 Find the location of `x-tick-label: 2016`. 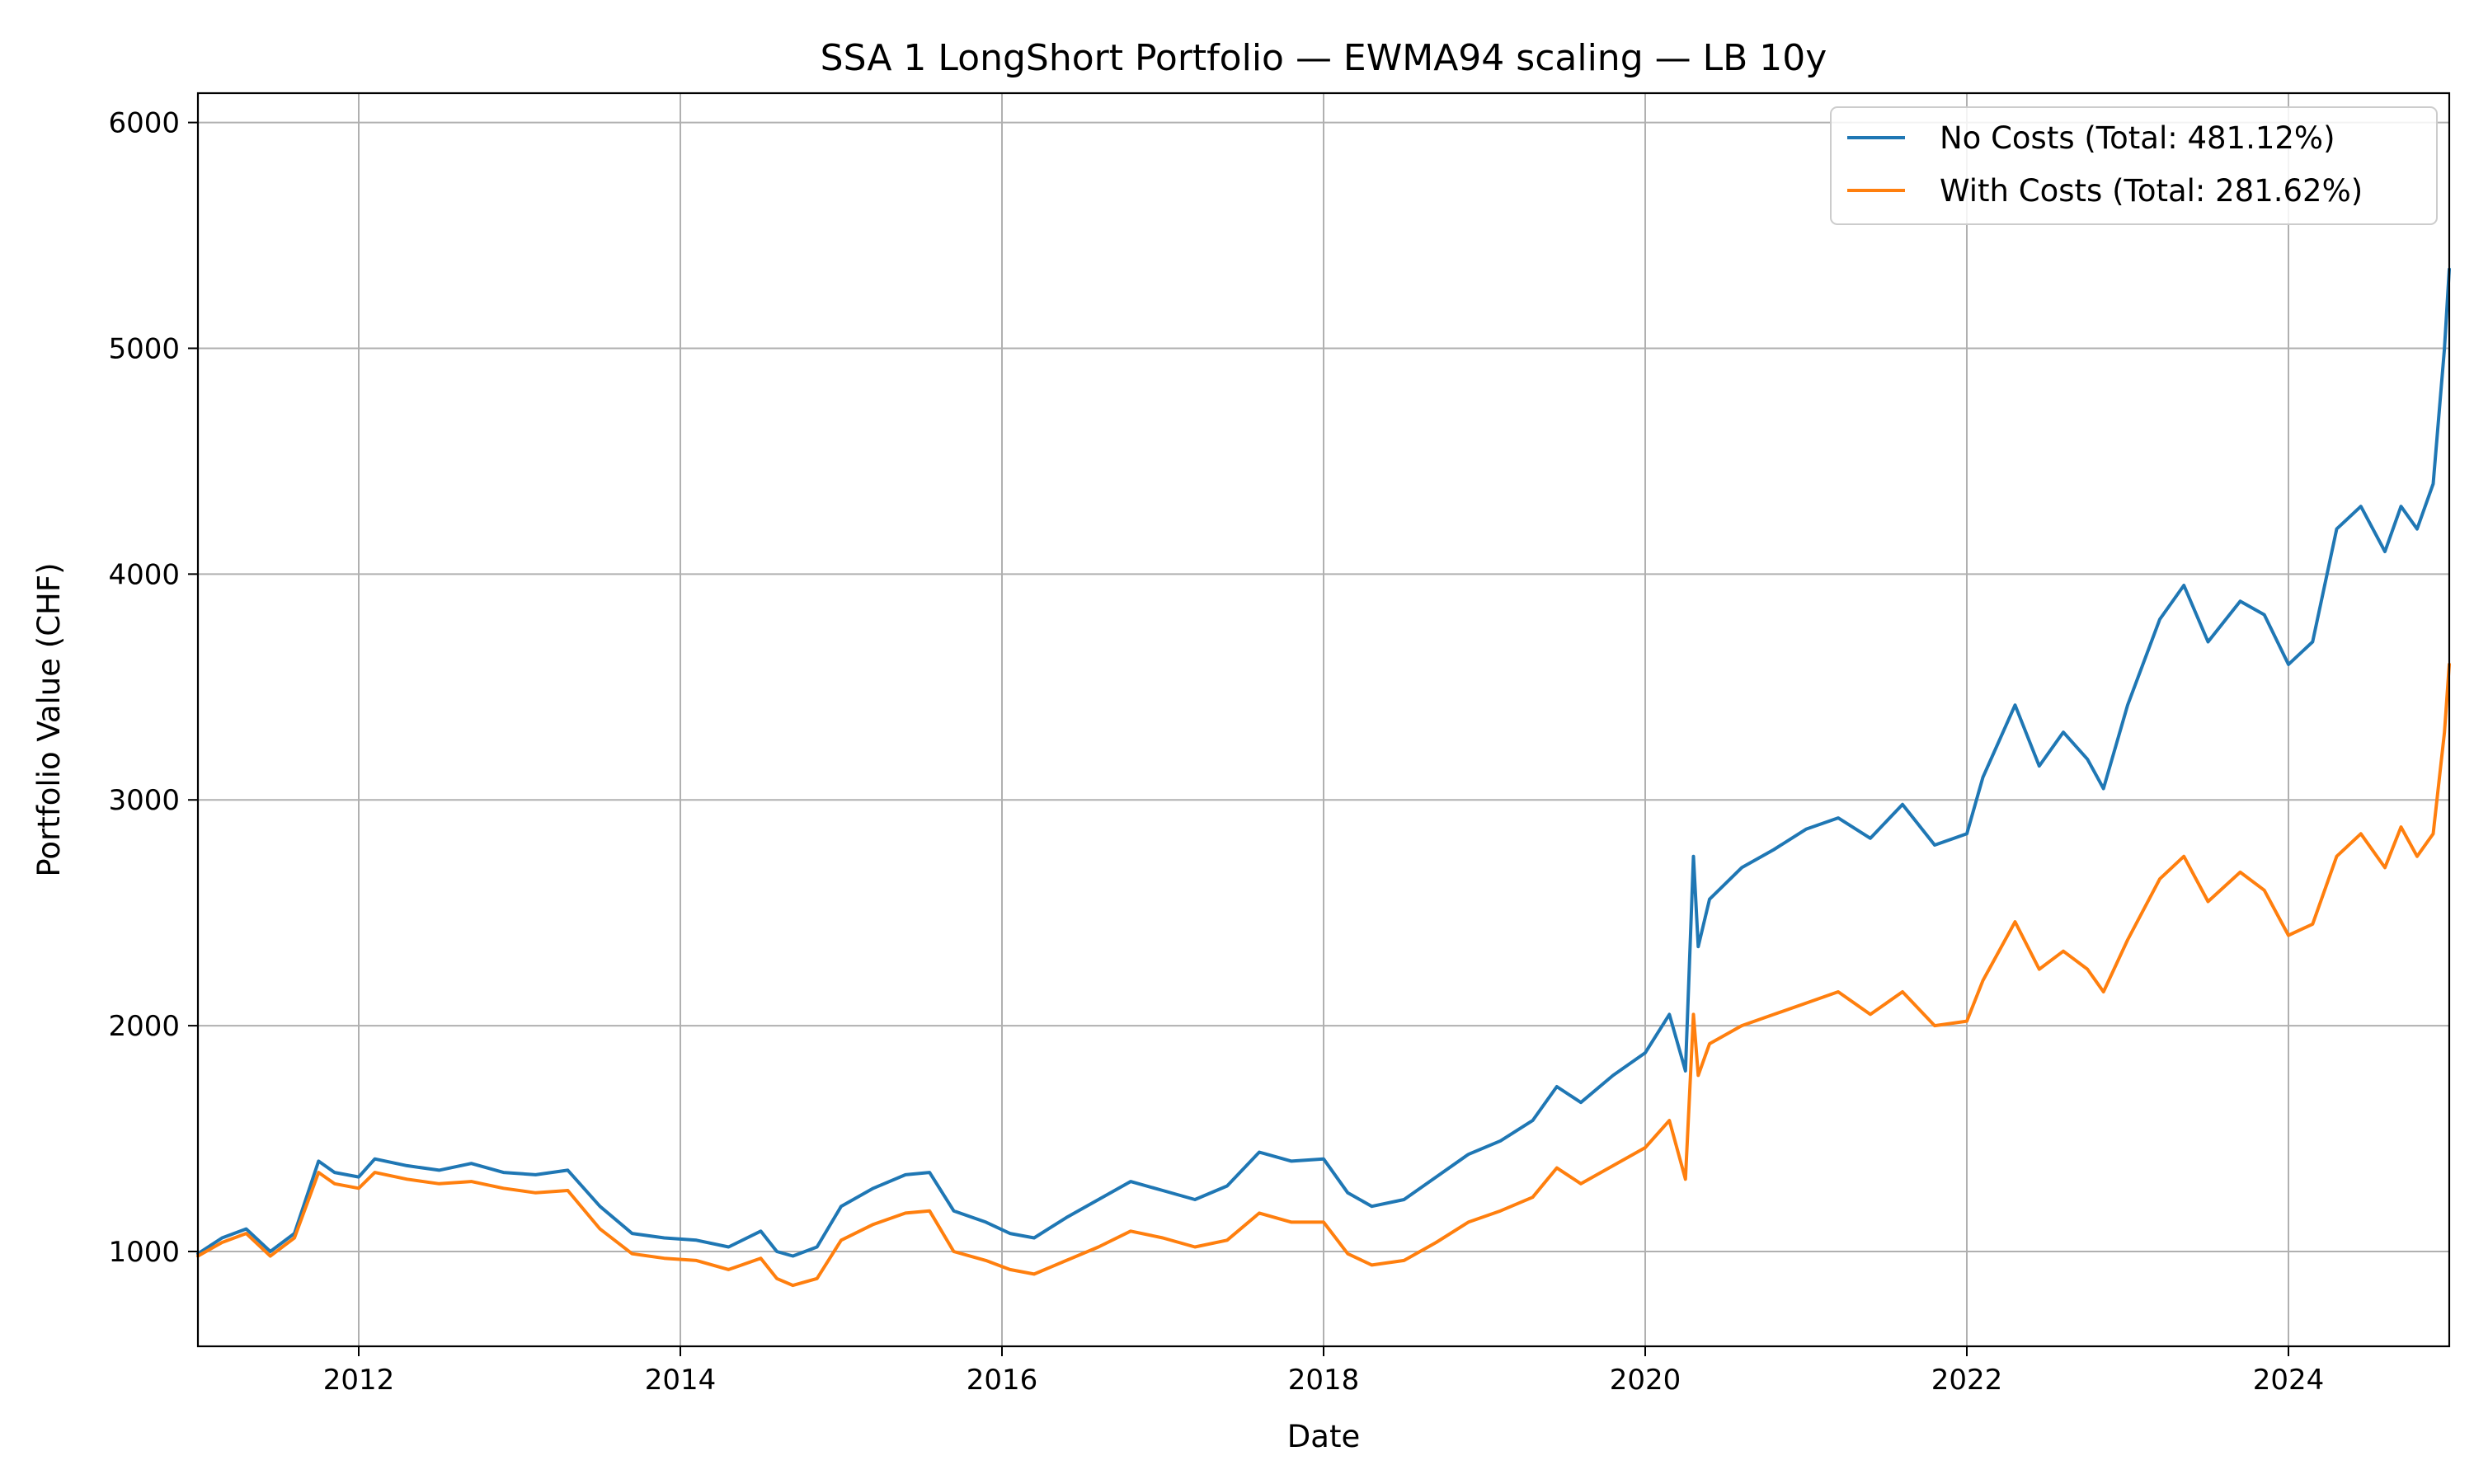

x-tick-label: 2016 is located at coordinates (1002, 1380).